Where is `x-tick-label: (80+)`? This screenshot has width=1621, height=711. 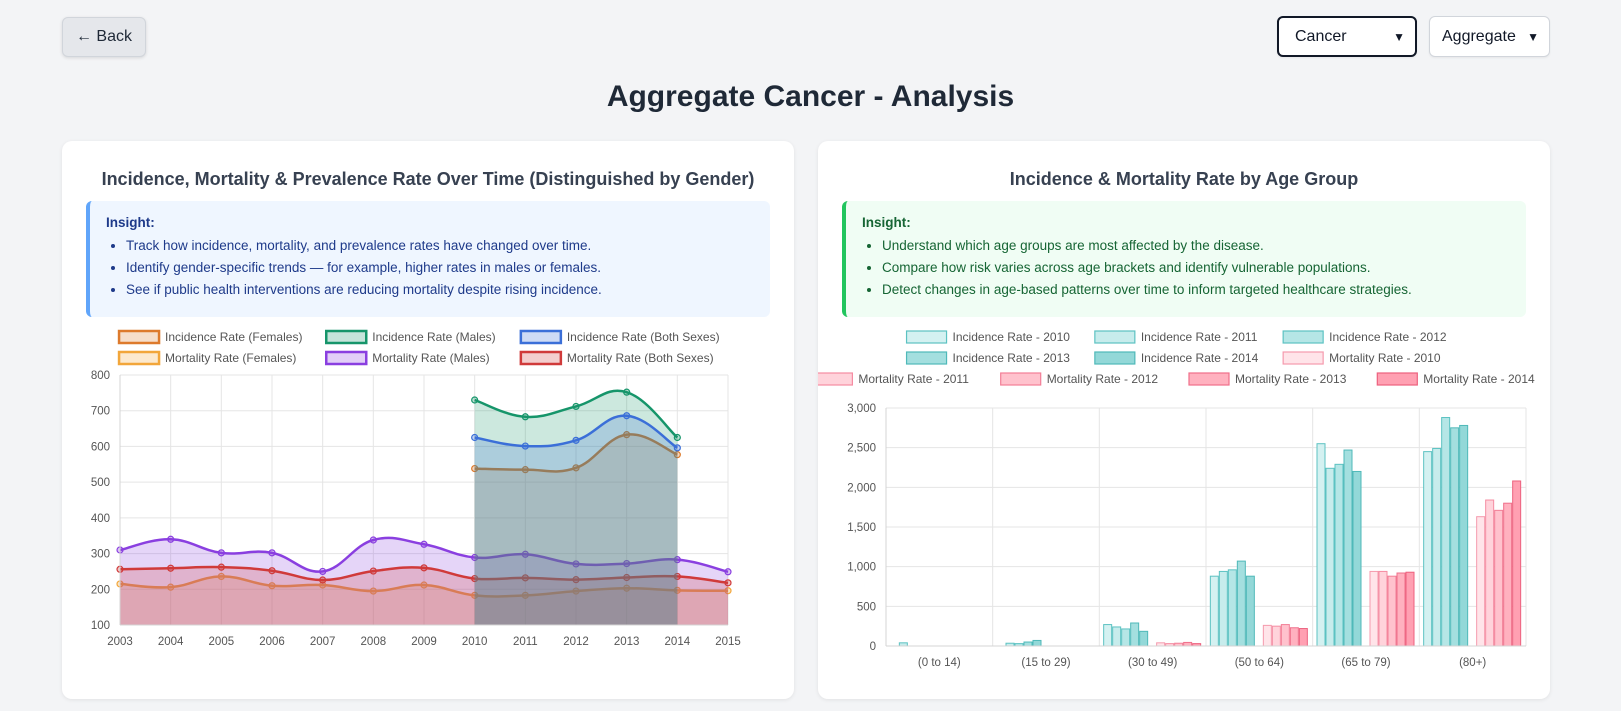
x-tick-label: (80+) is located at coordinates (1472, 663).